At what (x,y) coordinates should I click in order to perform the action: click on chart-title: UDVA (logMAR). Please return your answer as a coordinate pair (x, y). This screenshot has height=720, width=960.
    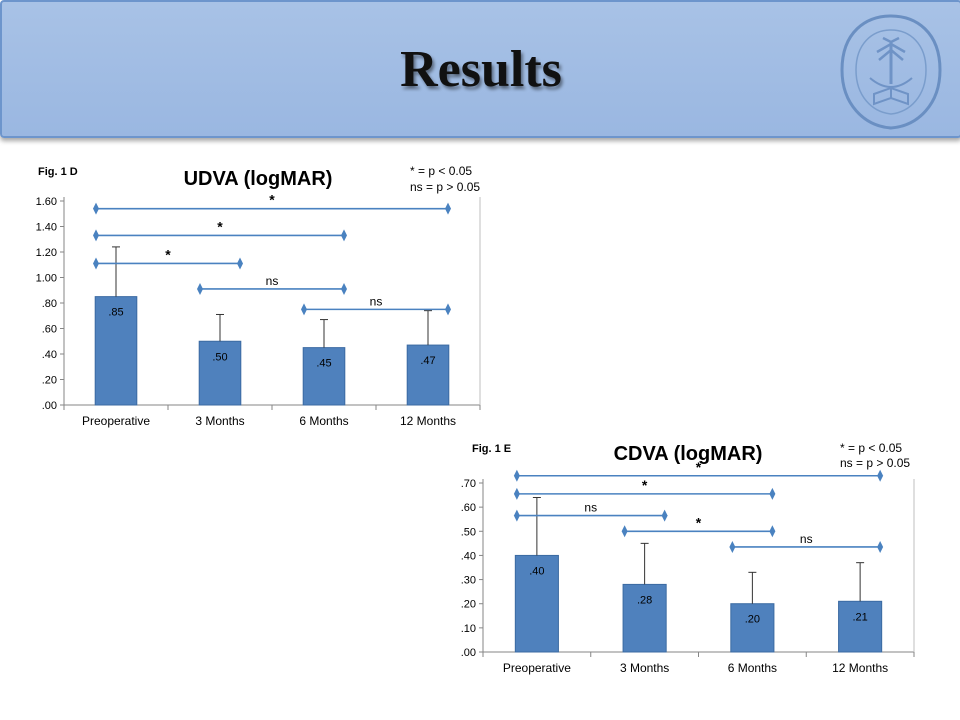
    Looking at the image, I should click on (258, 179).